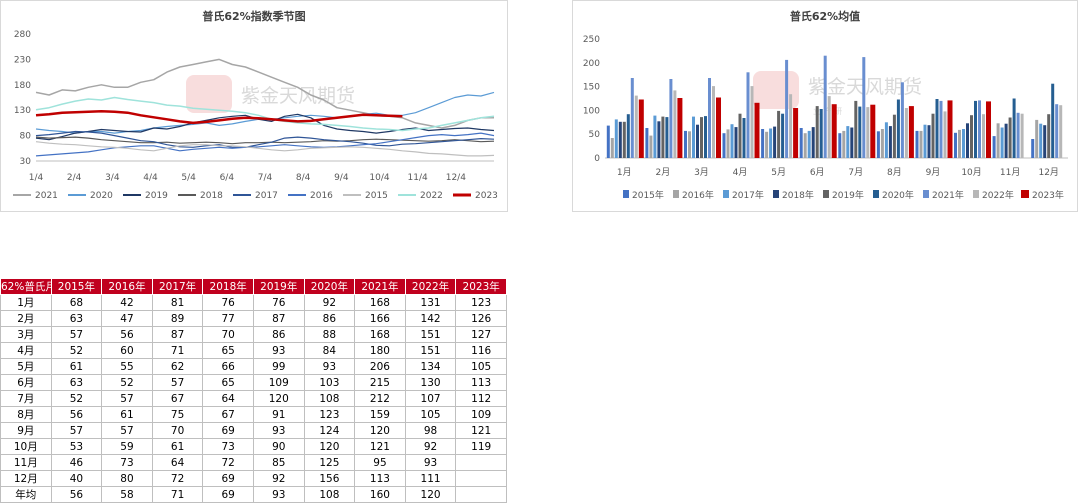 This screenshot has width=1080, height=503. Describe the element at coordinates (22, 86) in the screenshot. I see `y-tick-label: 180` at that location.